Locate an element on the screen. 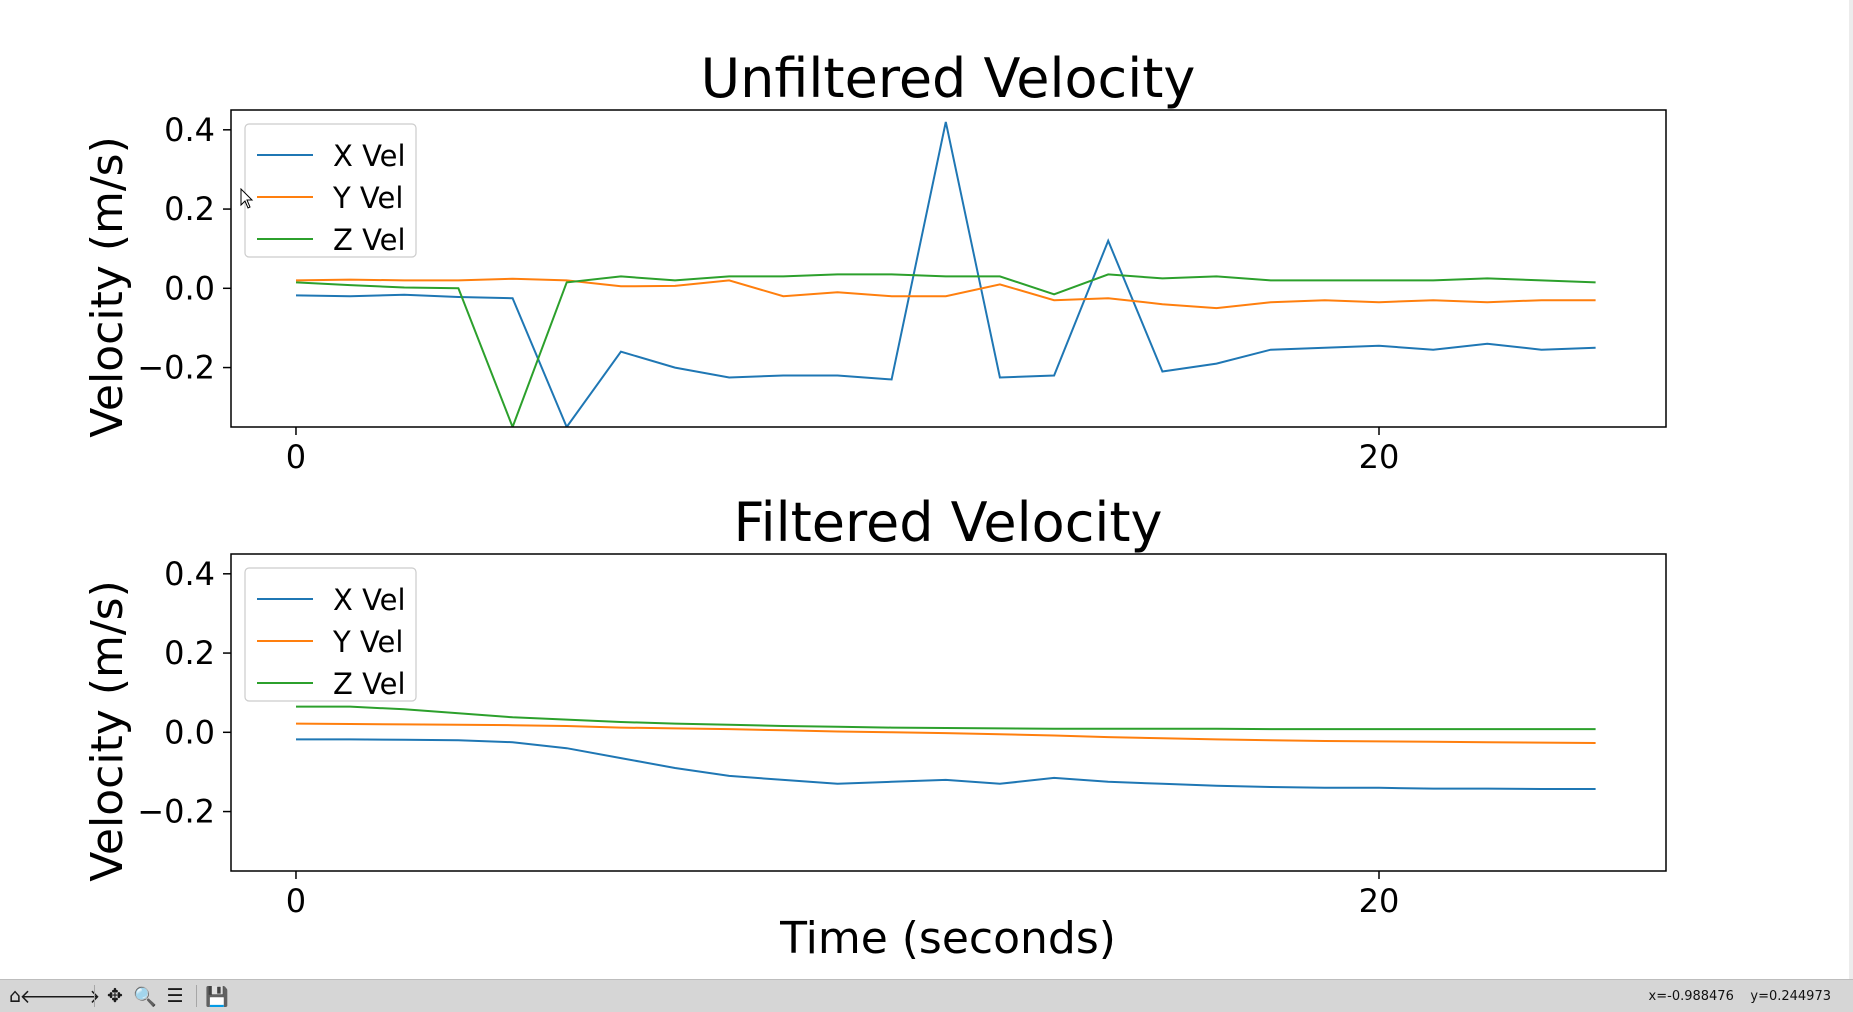 This screenshot has width=1853, height=1012. save-icon: 💾 is located at coordinates (217, 996).